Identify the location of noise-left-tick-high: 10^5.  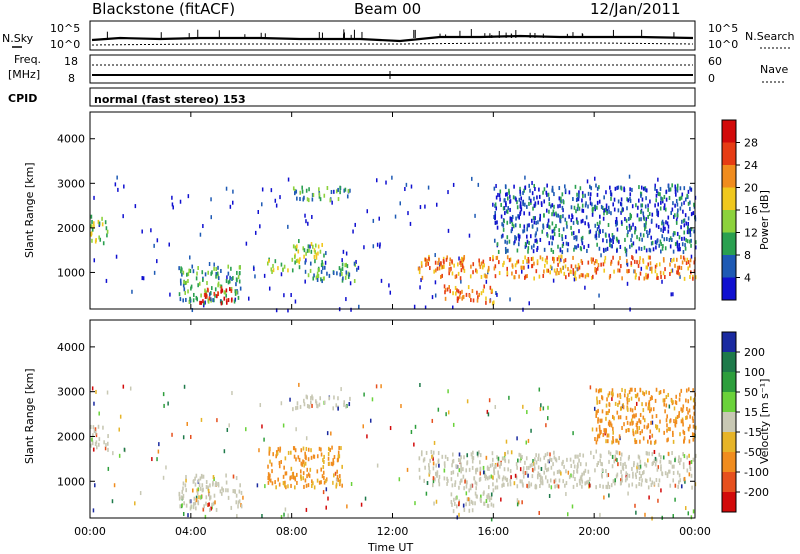
(65, 28).